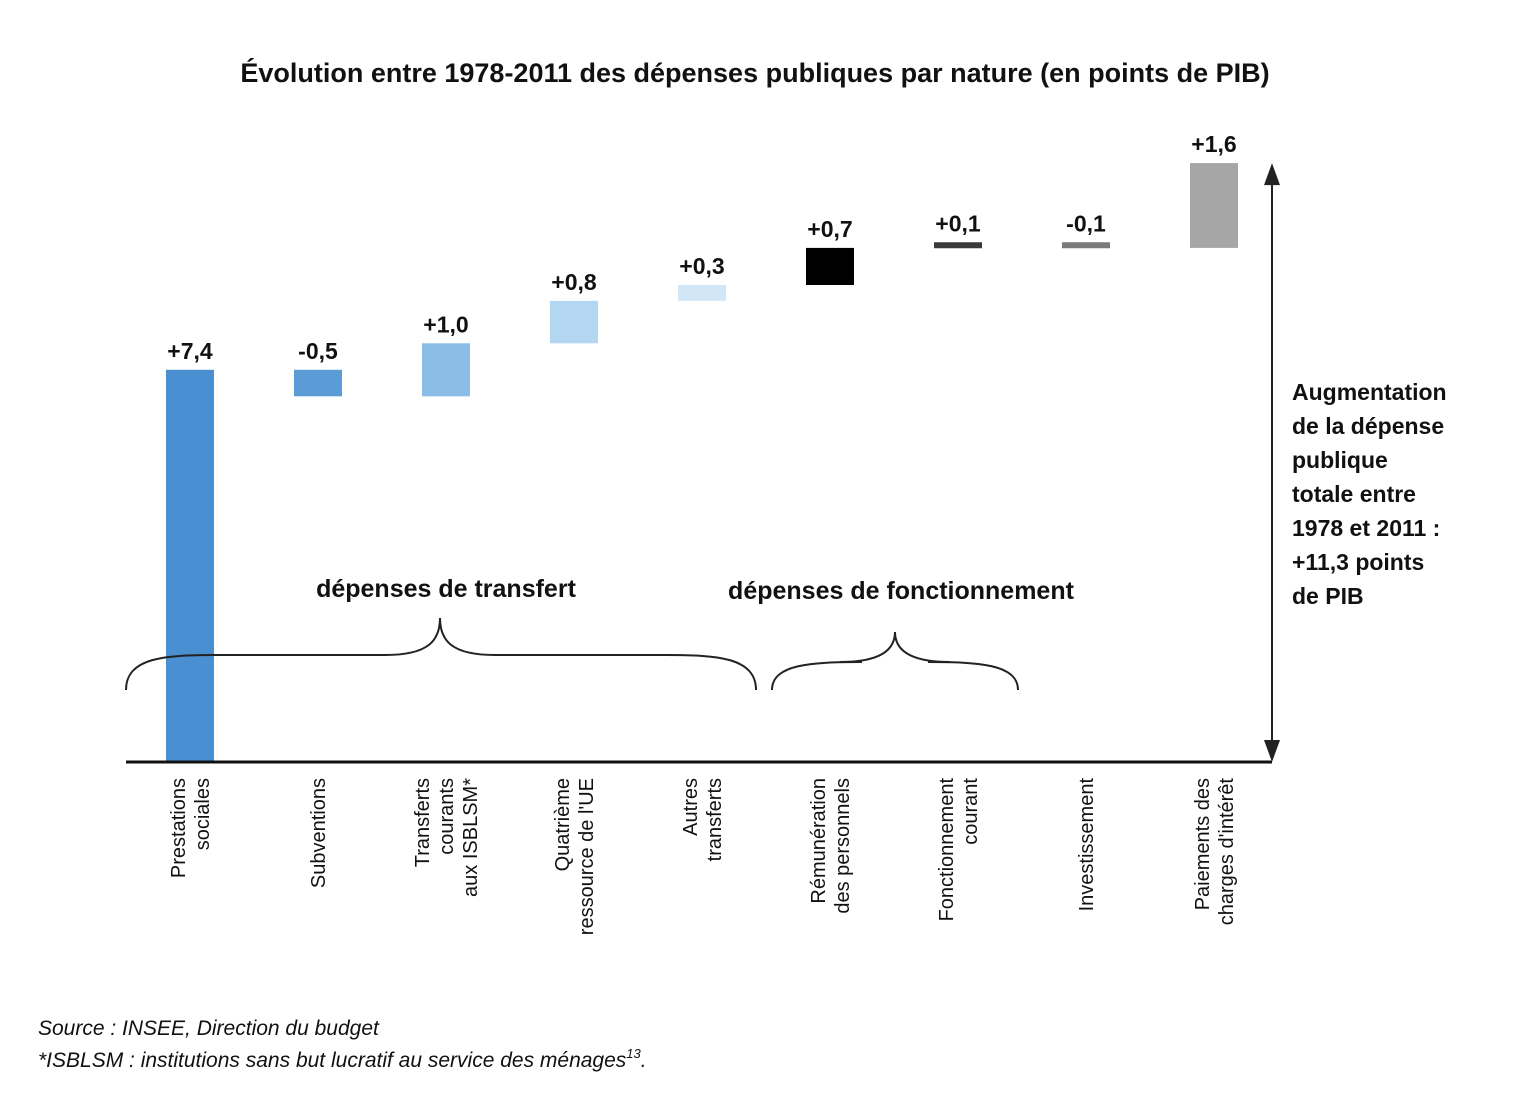  I want to click on category-label-4: Quatrième ressource de l'UE, so click(575, 856).